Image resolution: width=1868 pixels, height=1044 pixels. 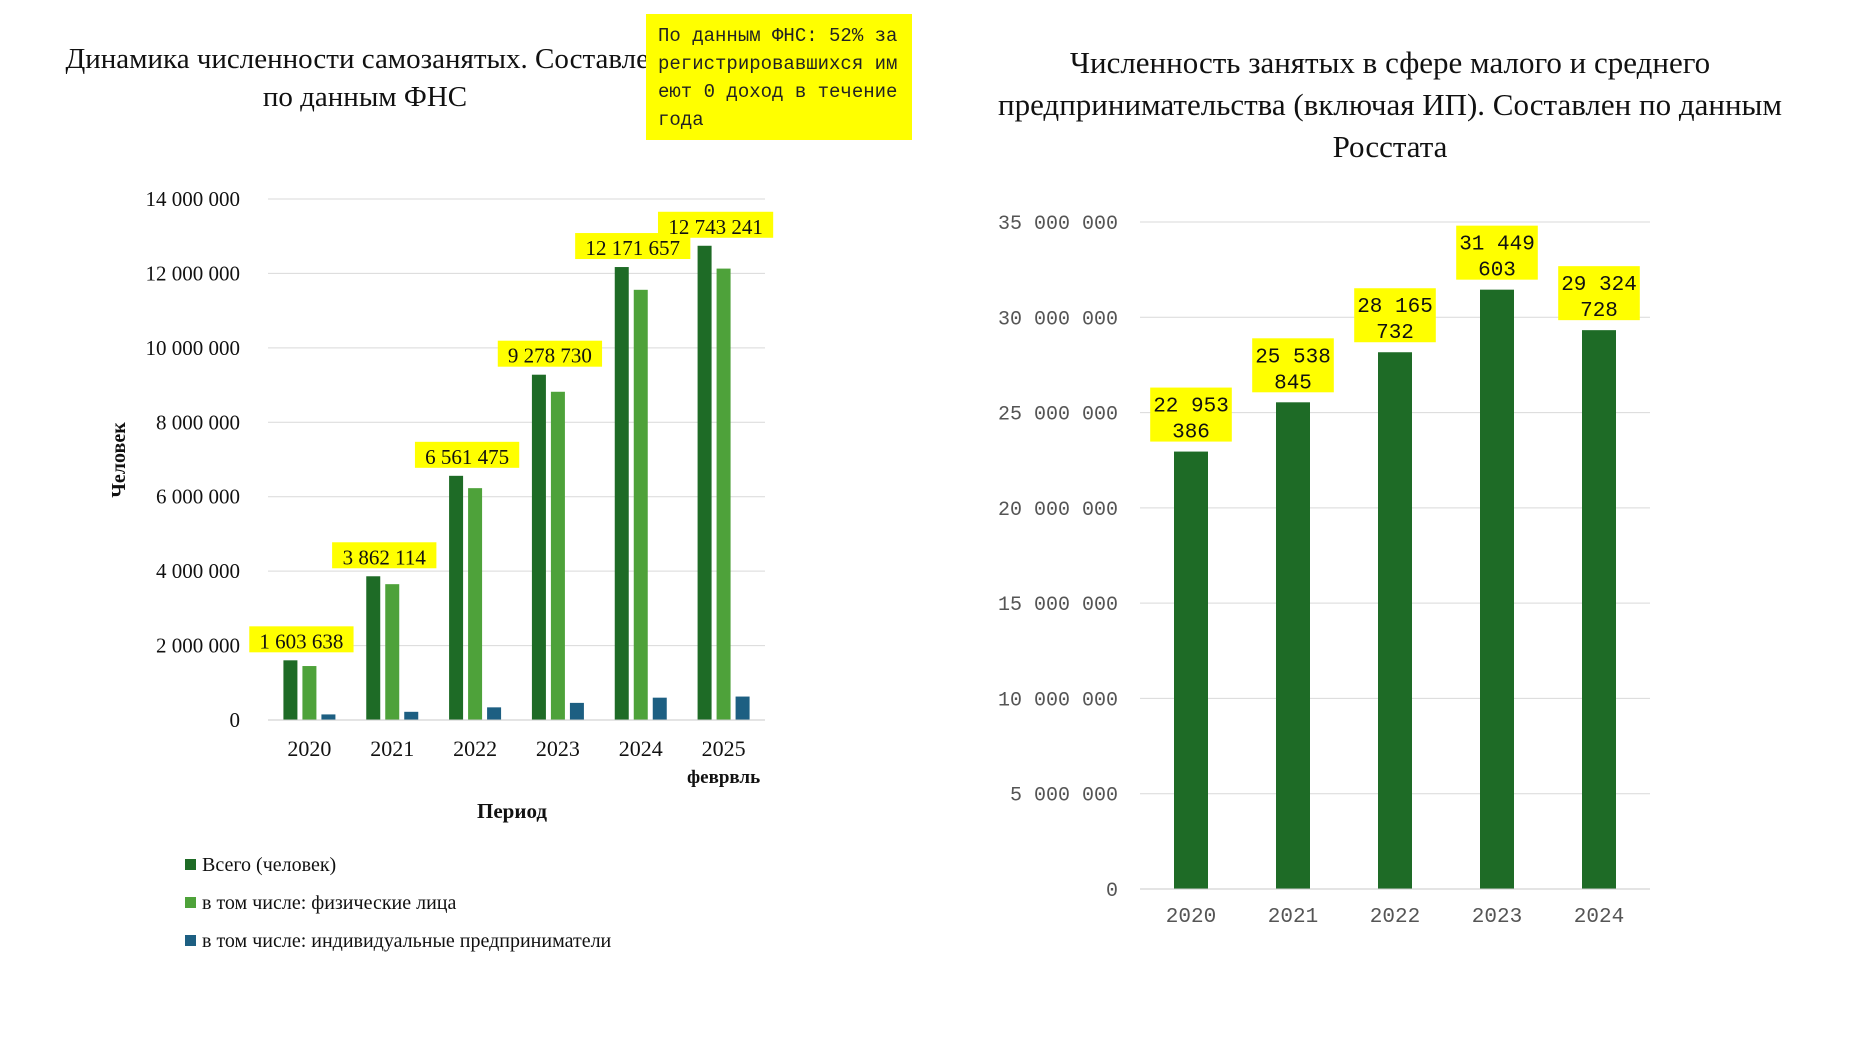 What do you see at coordinates (1064, 796) in the screenshot?
I see `right-y-tick-label: 5 000 000` at bounding box center [1064, 796].